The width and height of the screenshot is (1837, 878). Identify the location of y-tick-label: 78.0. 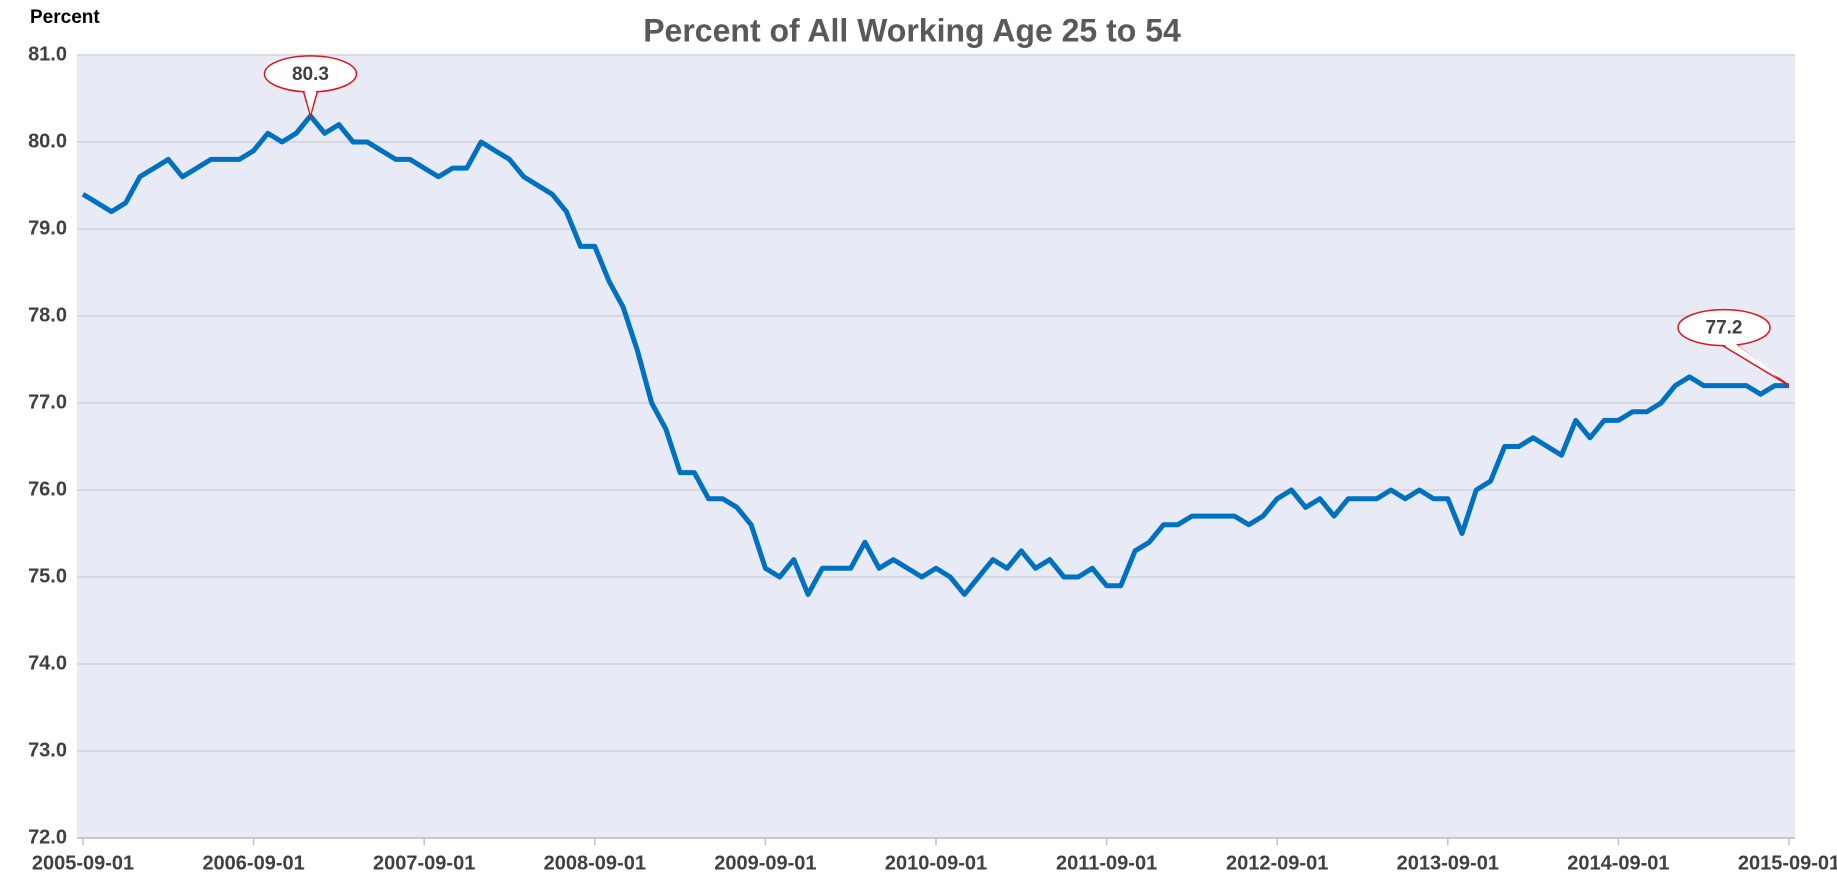
(47, 315).